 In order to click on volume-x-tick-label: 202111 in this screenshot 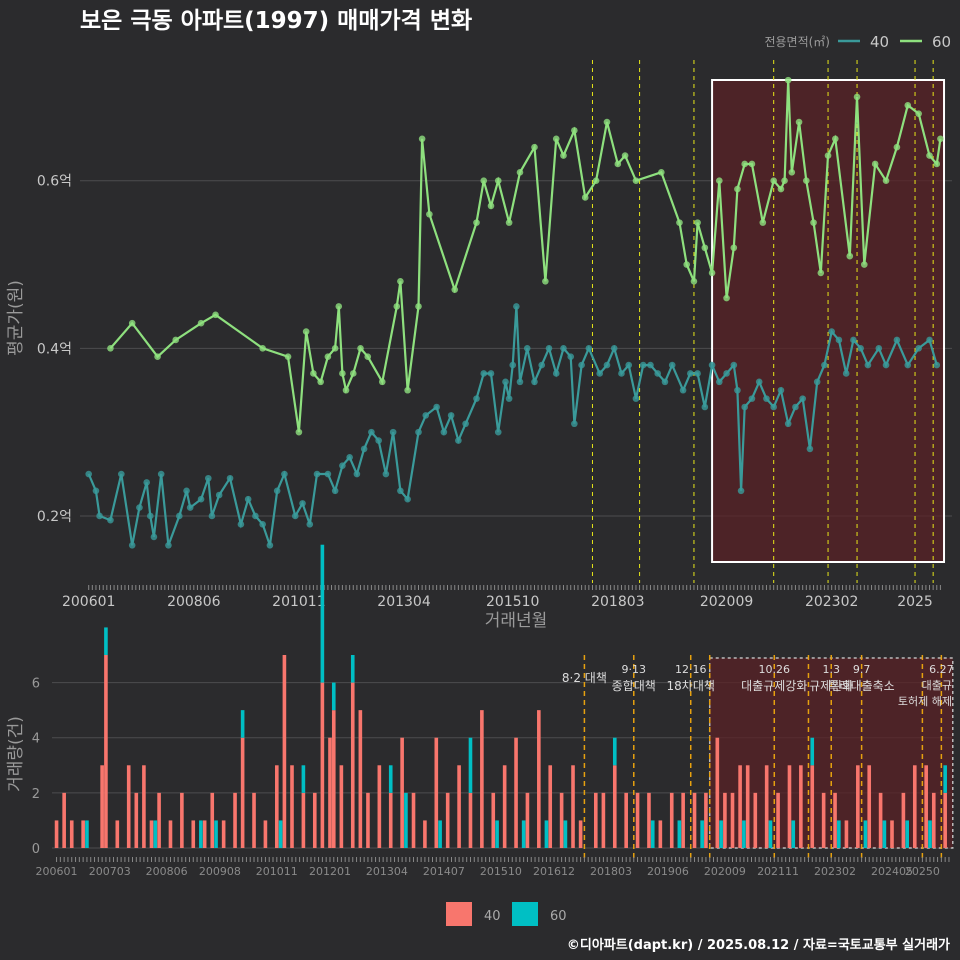, I will do `click(778, 871)`.